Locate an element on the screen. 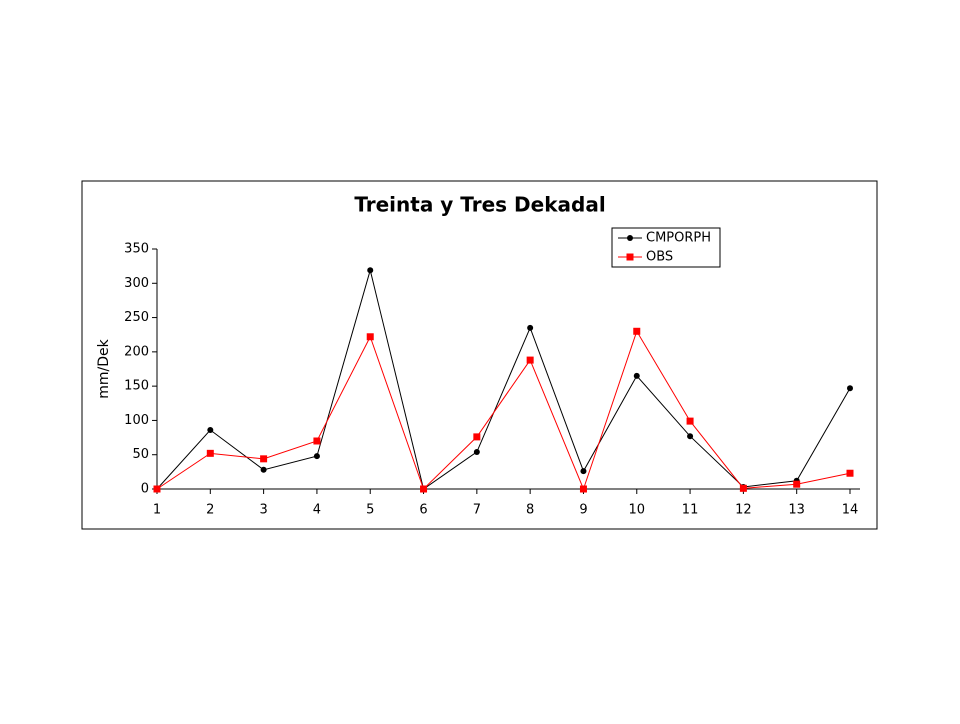 This screenshot has height=724, width=960. x-tick-label: 6 is located at coordinates (423, 510).